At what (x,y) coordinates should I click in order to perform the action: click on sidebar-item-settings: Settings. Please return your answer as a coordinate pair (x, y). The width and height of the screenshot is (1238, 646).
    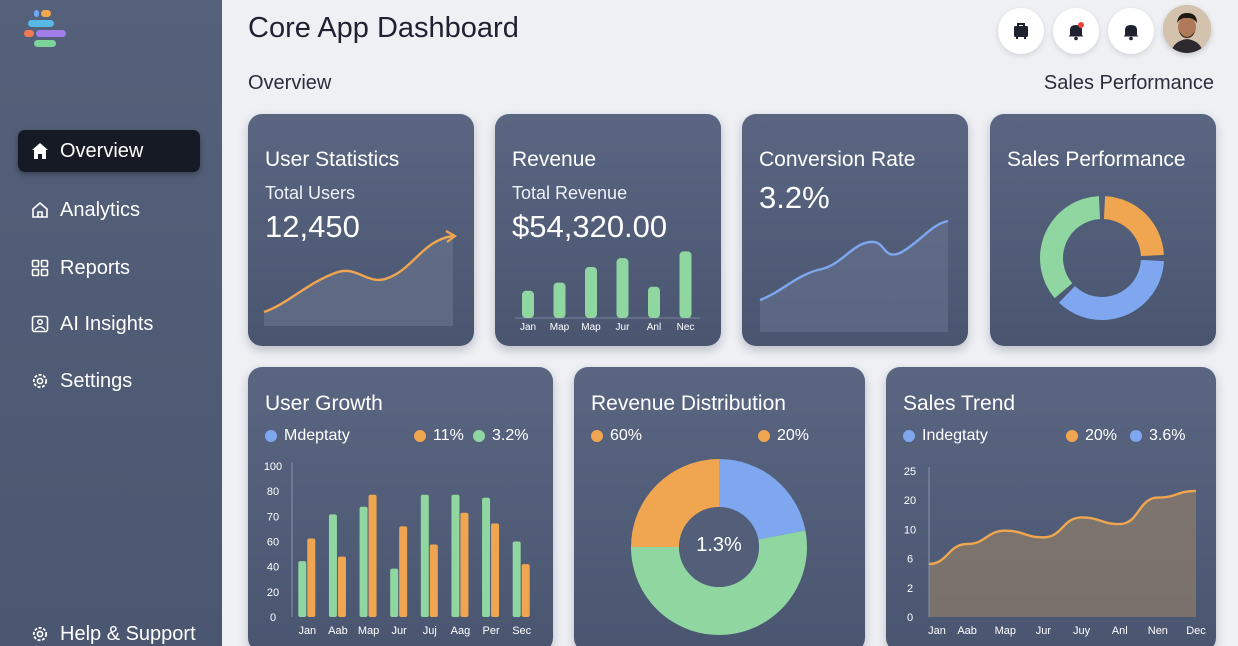
    Looking at the image, I should click on (109, 381).